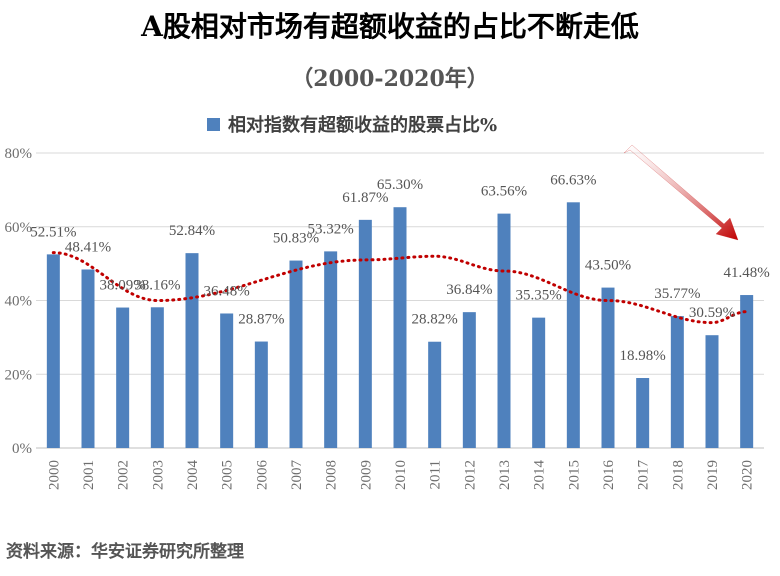 This screenshot has height=576, width=780. Describe the element at coordinates (22, 449) in the screenshot. I see `y-tick-label: 0%` at that location.